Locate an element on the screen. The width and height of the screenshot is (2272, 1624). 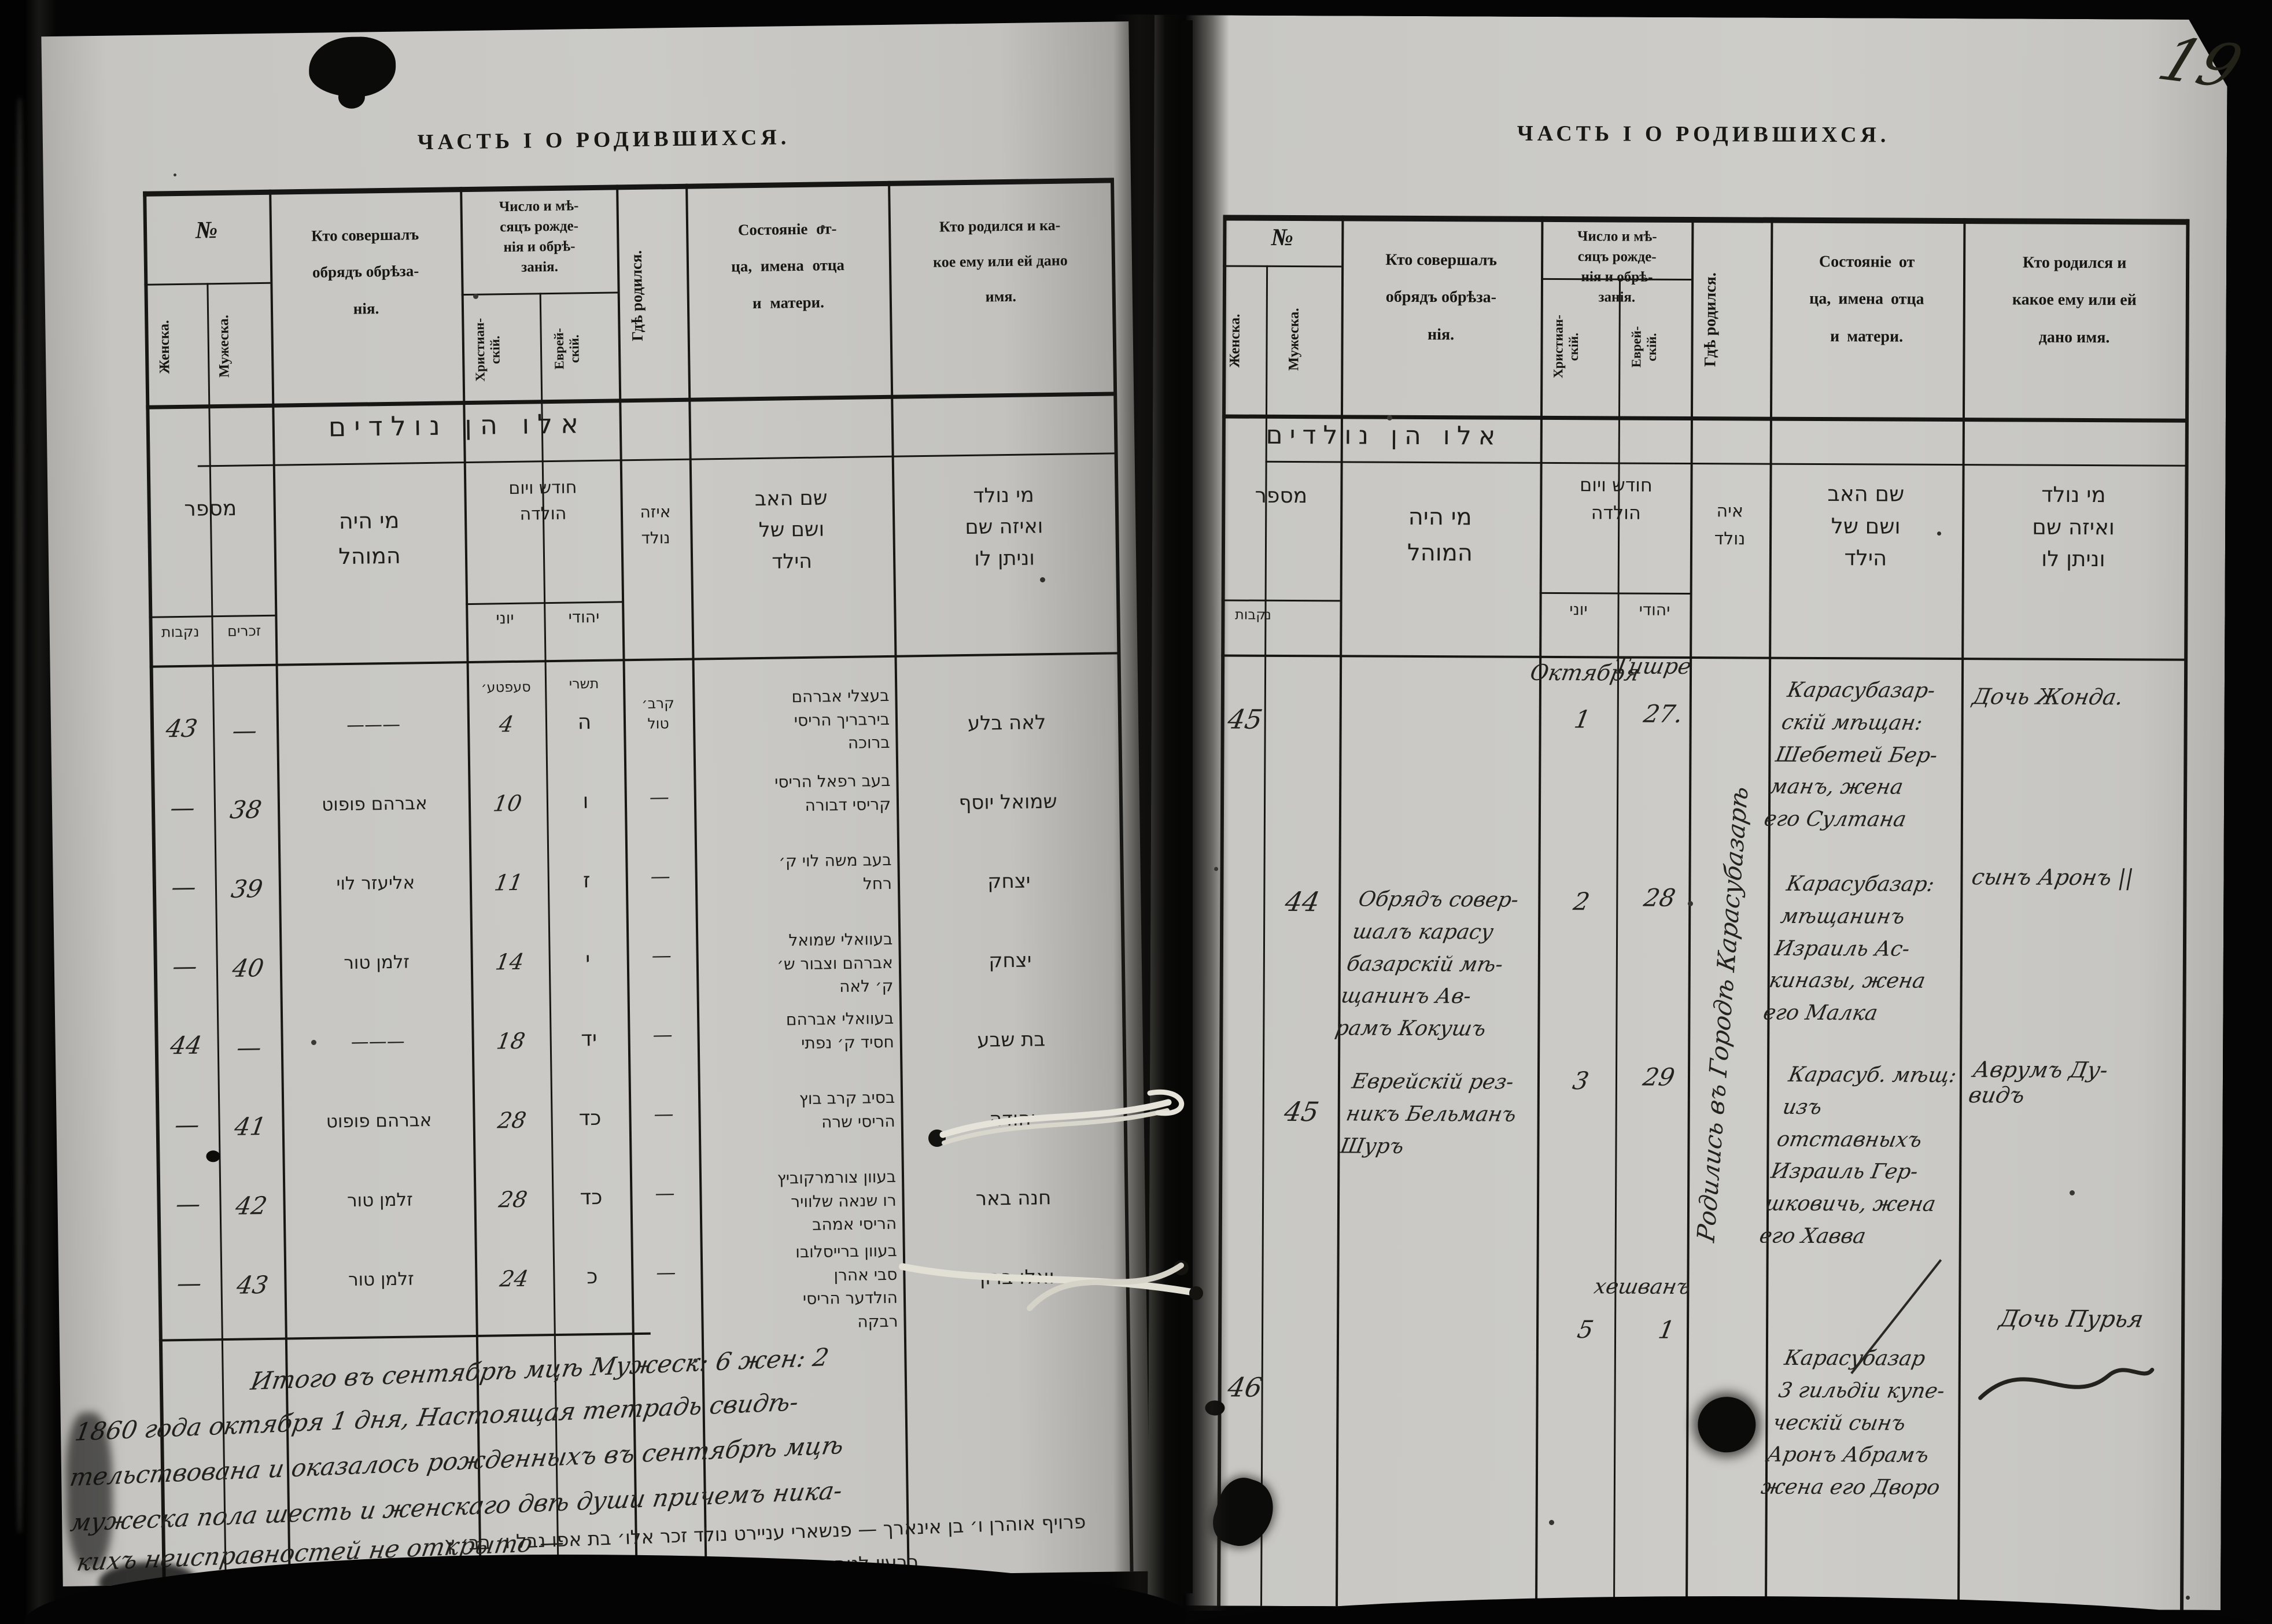
hebrew-band: אלו הן נולדים is located at coordinates (457, 425).